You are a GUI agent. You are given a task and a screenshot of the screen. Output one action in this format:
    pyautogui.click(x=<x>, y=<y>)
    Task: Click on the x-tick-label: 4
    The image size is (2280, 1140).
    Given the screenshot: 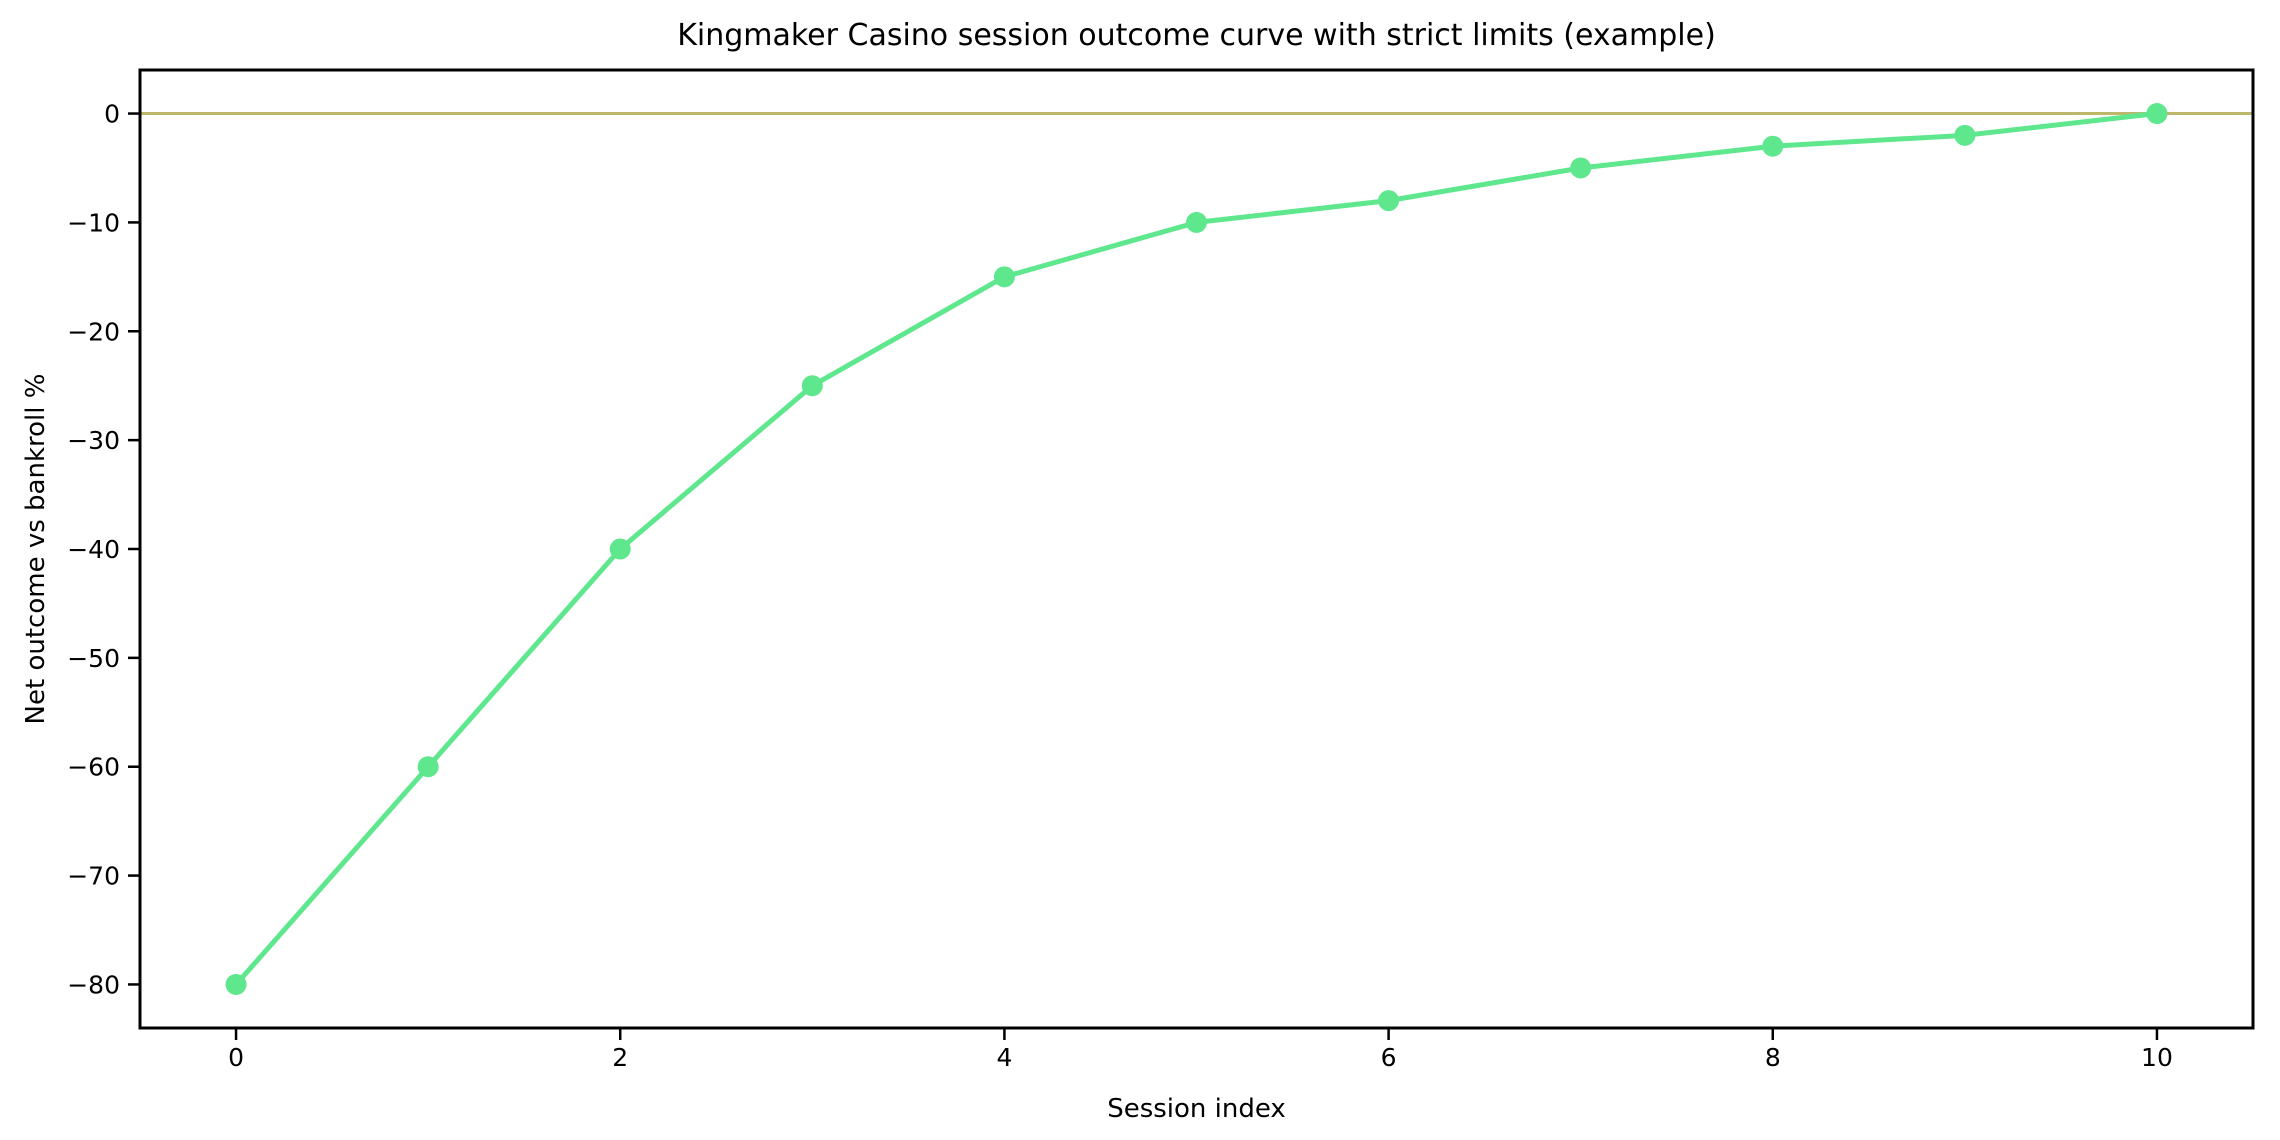 What is the action you would take?
    pyautogui.click(x=1004, y=1057)
    